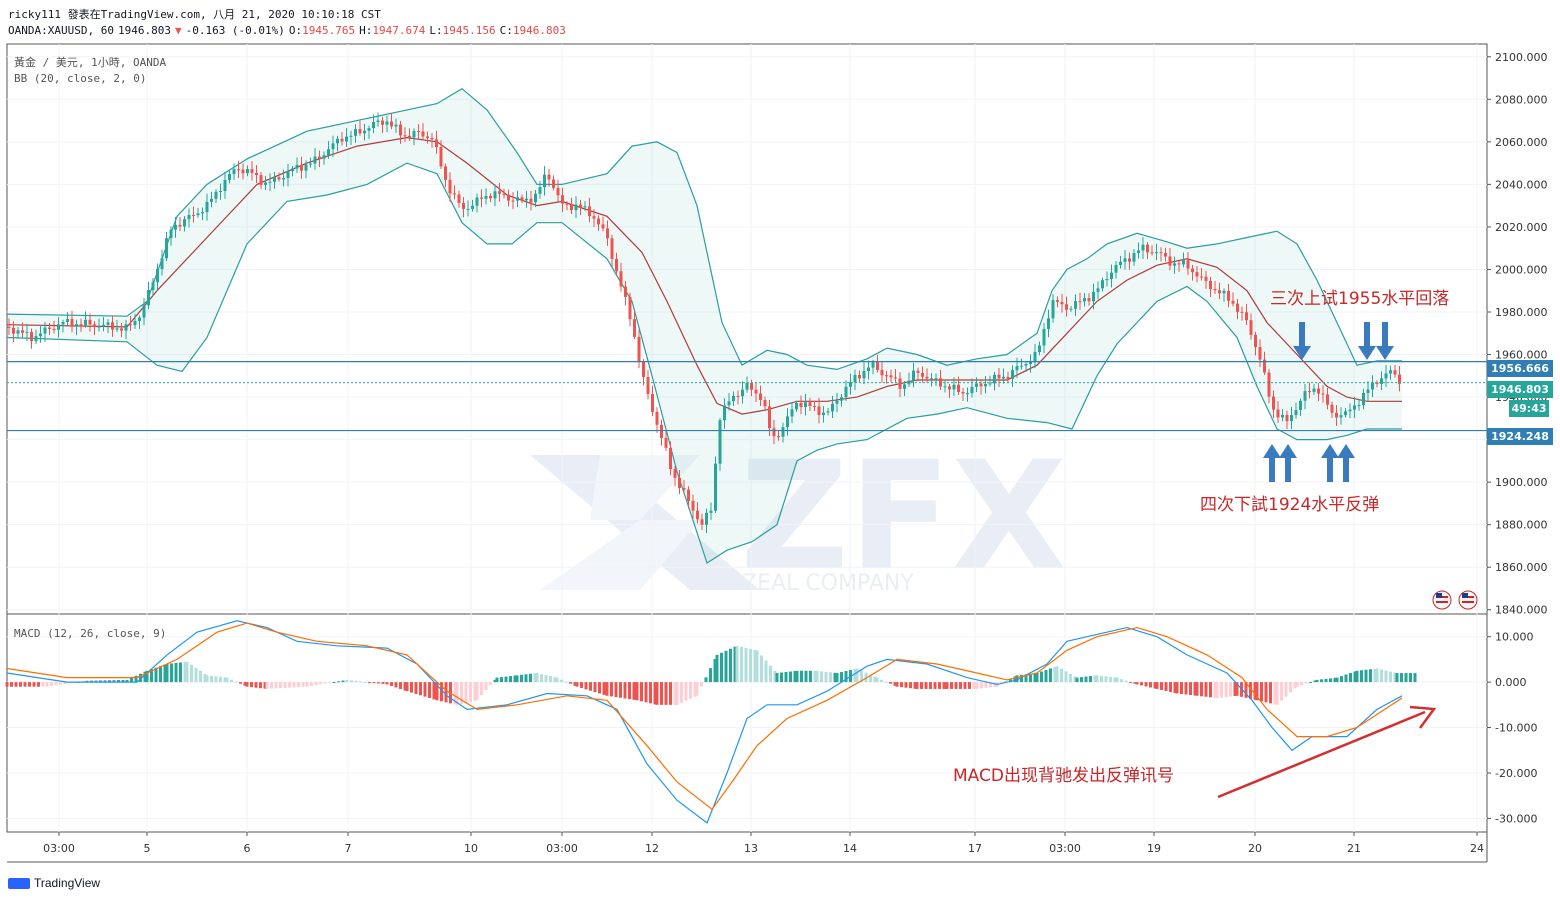 The height and width of the screenshot is (898, 1560). Describe the element at coordinates (1255, 848) in the screenshot. I see `time-tick-label: 20` at that location.